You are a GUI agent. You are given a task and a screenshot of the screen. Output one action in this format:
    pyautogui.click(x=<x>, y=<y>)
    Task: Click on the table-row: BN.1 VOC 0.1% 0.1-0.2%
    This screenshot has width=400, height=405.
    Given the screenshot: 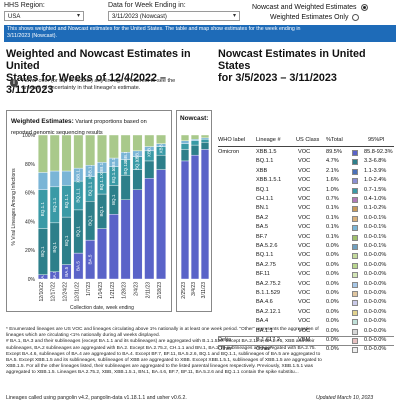 What is the action you would take?
    pyautogui.click(x=306, y=208)
    